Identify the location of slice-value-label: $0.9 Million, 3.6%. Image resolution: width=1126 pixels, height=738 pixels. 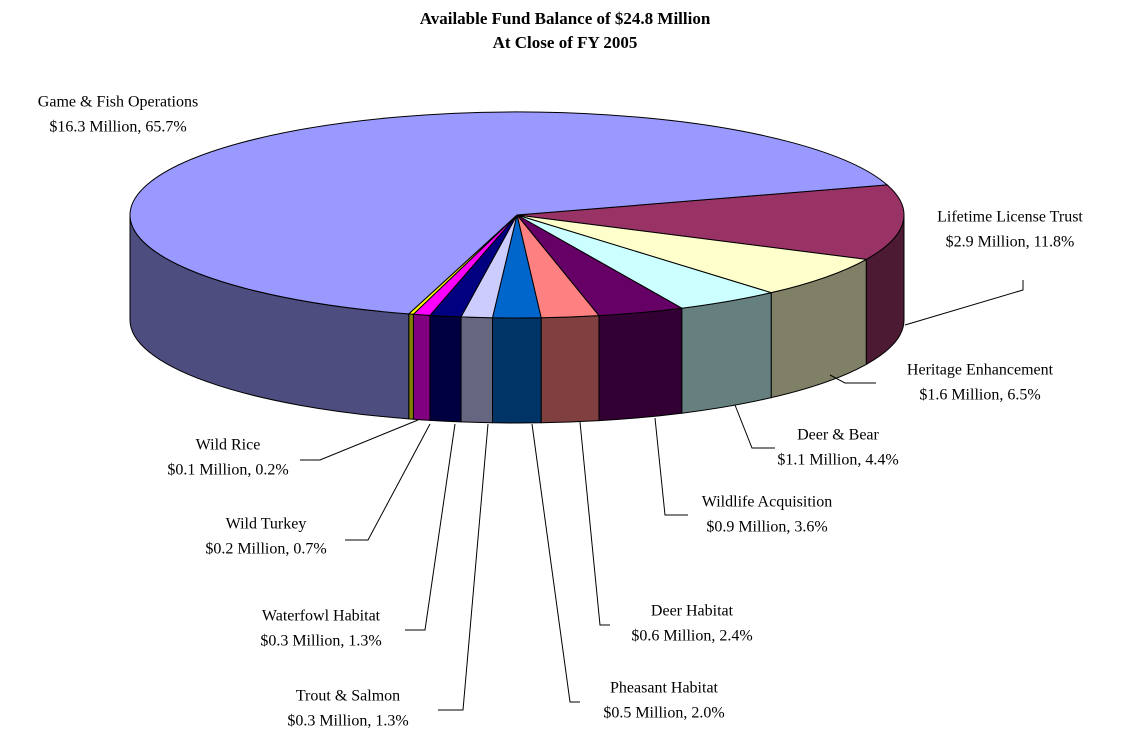
(766, 527).